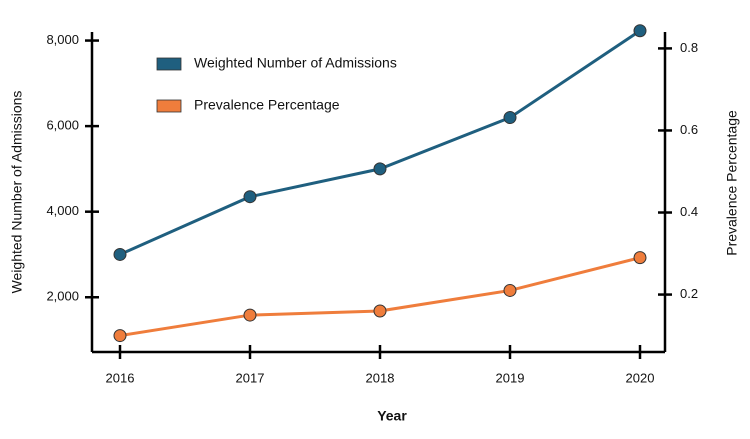  What do you see at coordinates (510, 377) in the screenshot?
I see `x-tick-label: 2019` at bounding box center [510, 377].